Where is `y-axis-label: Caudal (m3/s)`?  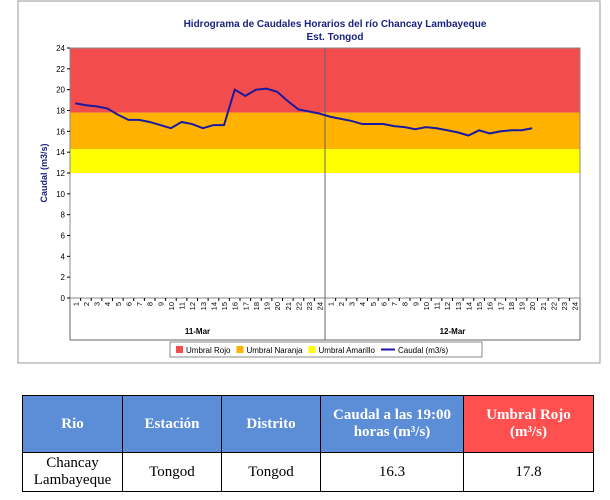 y-axis-label: Caudal (m3/s) is located at coordinates (44, 172).